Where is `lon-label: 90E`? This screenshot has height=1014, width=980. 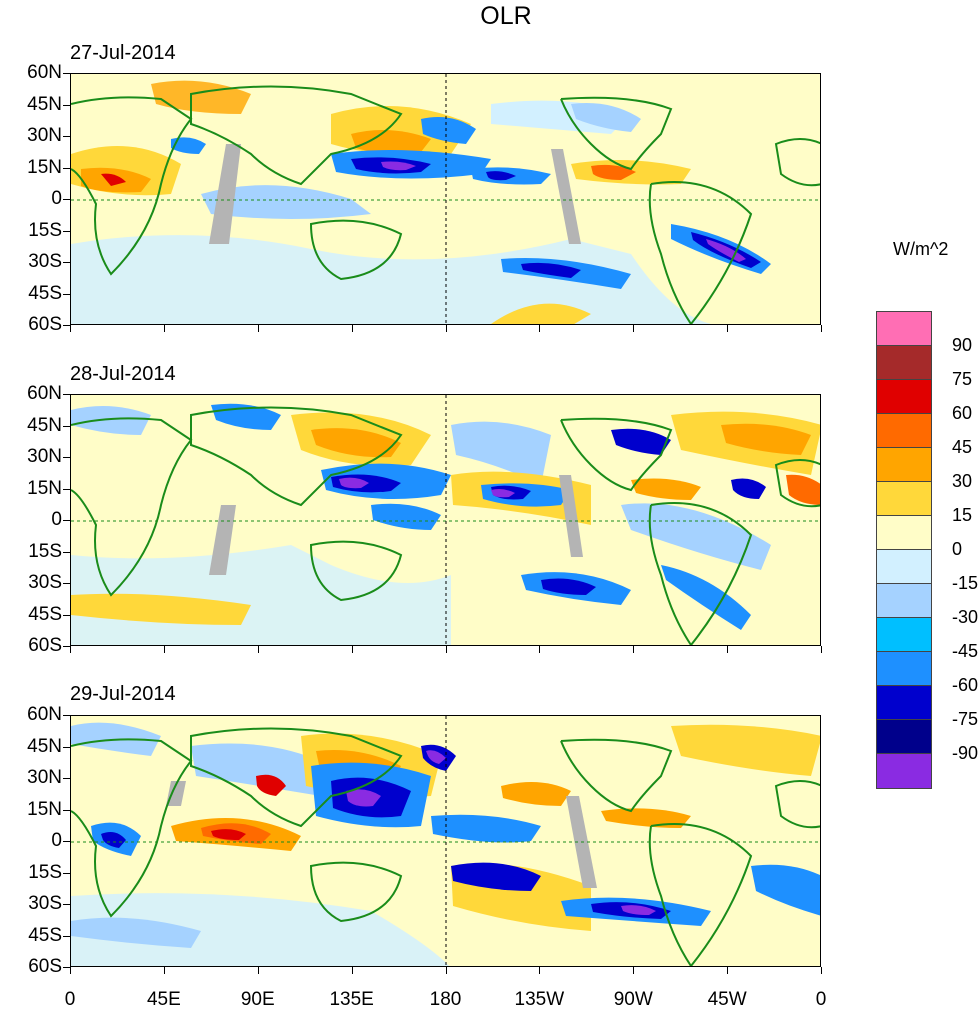 lon-label: 90E is located at coordinates (257, 999).